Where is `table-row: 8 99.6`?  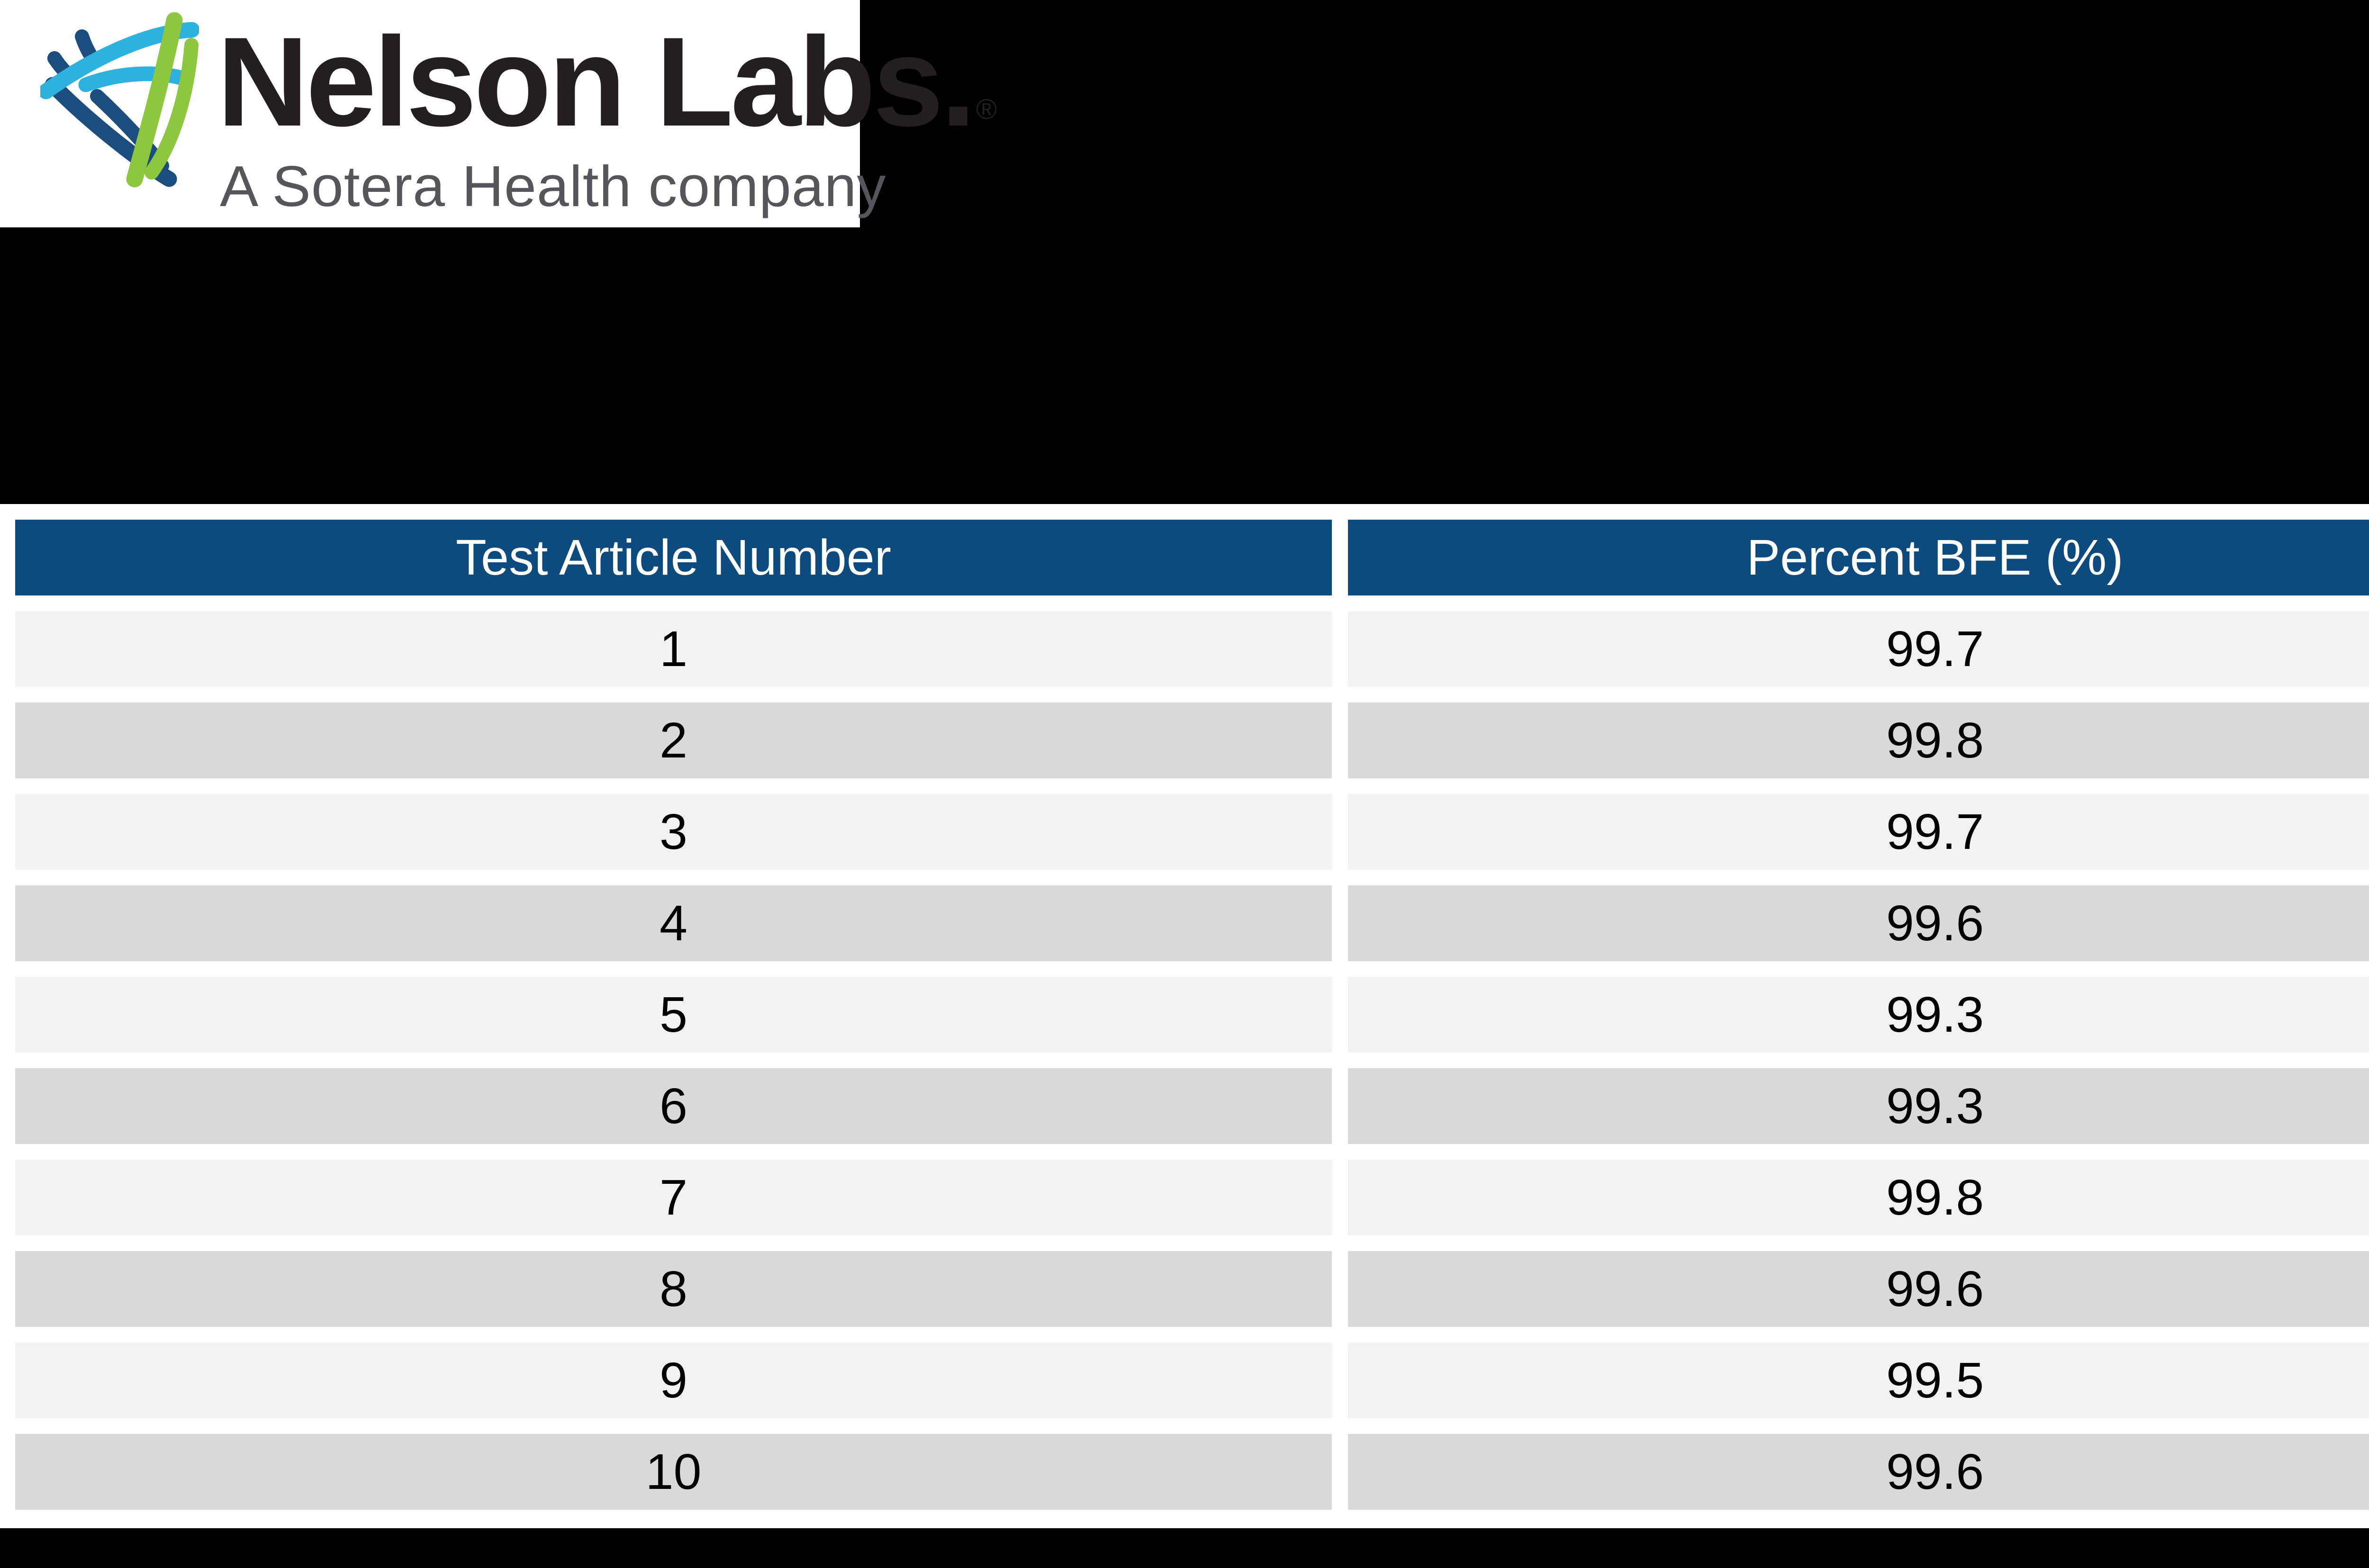 table-row: 8 99.6 is located at coordinates (1192, 1289).